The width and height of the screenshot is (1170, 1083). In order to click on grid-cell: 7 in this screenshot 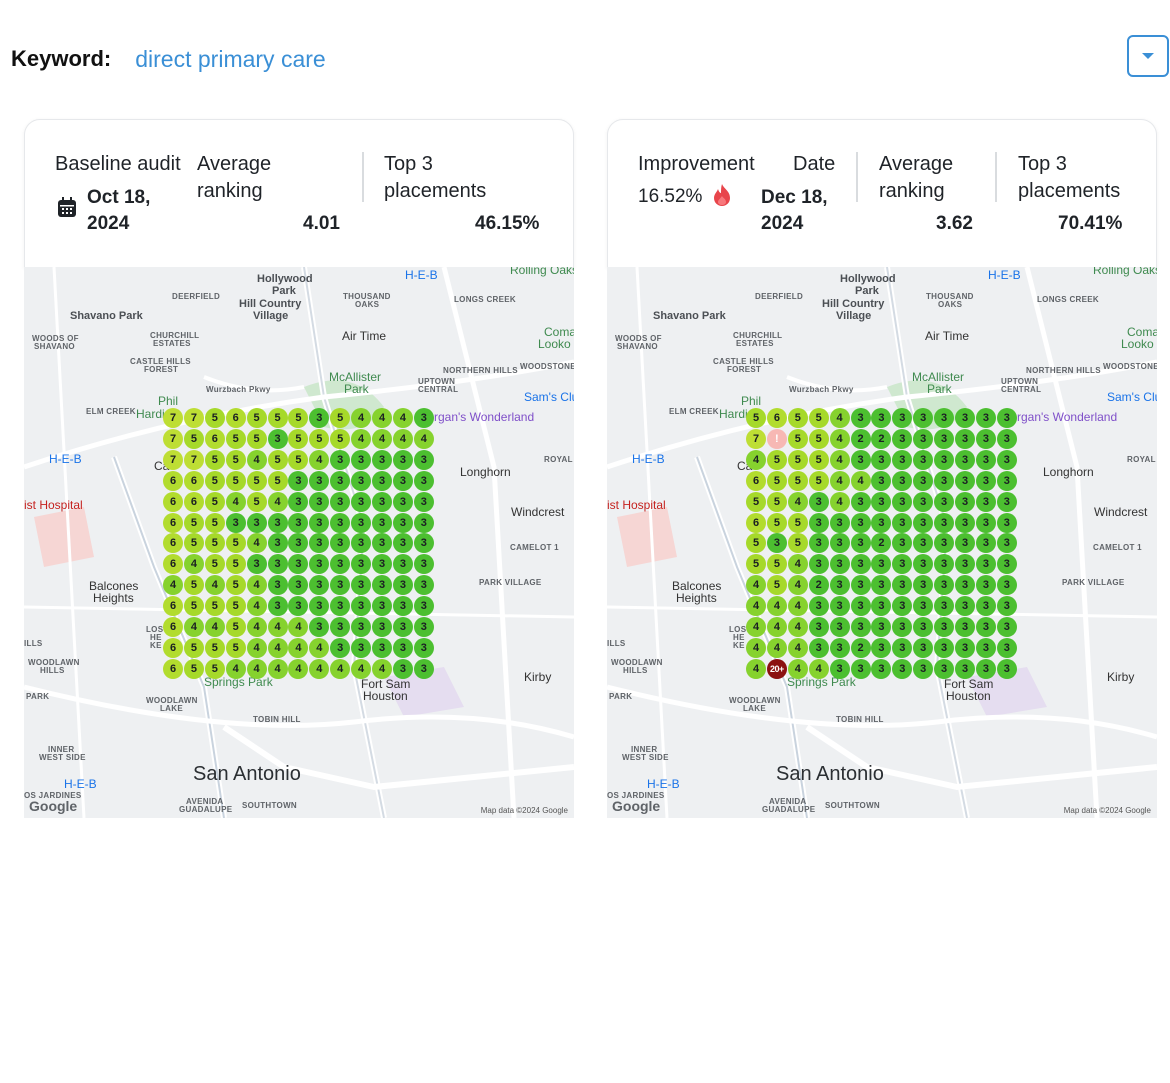, I will do `click(173, 438)`.